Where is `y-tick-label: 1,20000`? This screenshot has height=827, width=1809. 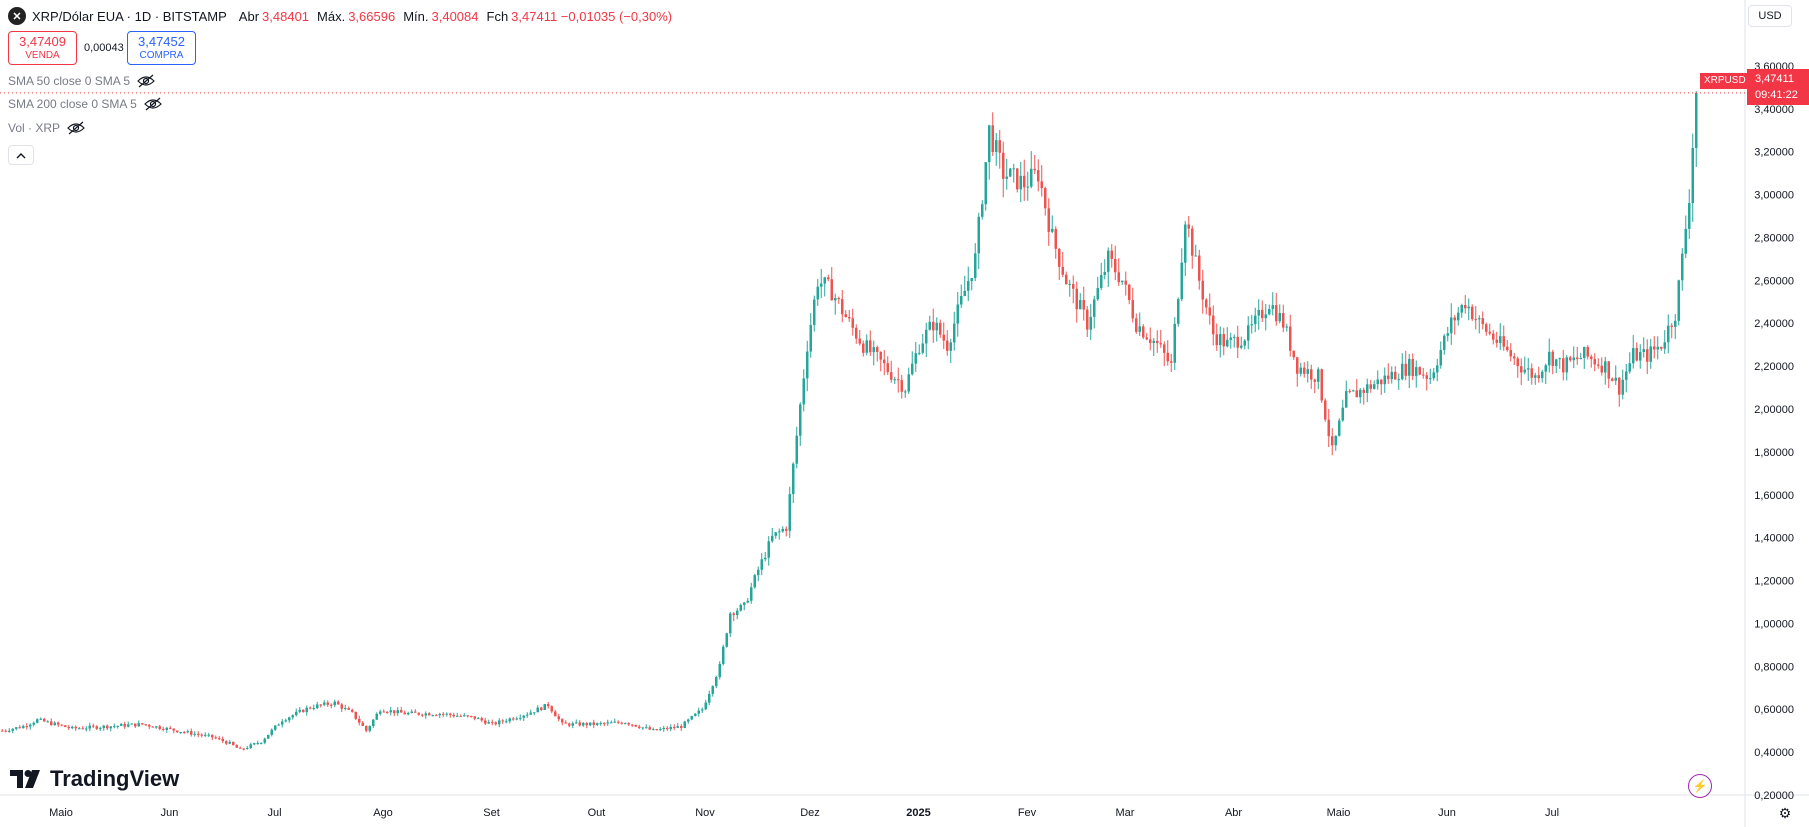 y-tick-label: 1,20000 is located at coordinates (1774, 582).